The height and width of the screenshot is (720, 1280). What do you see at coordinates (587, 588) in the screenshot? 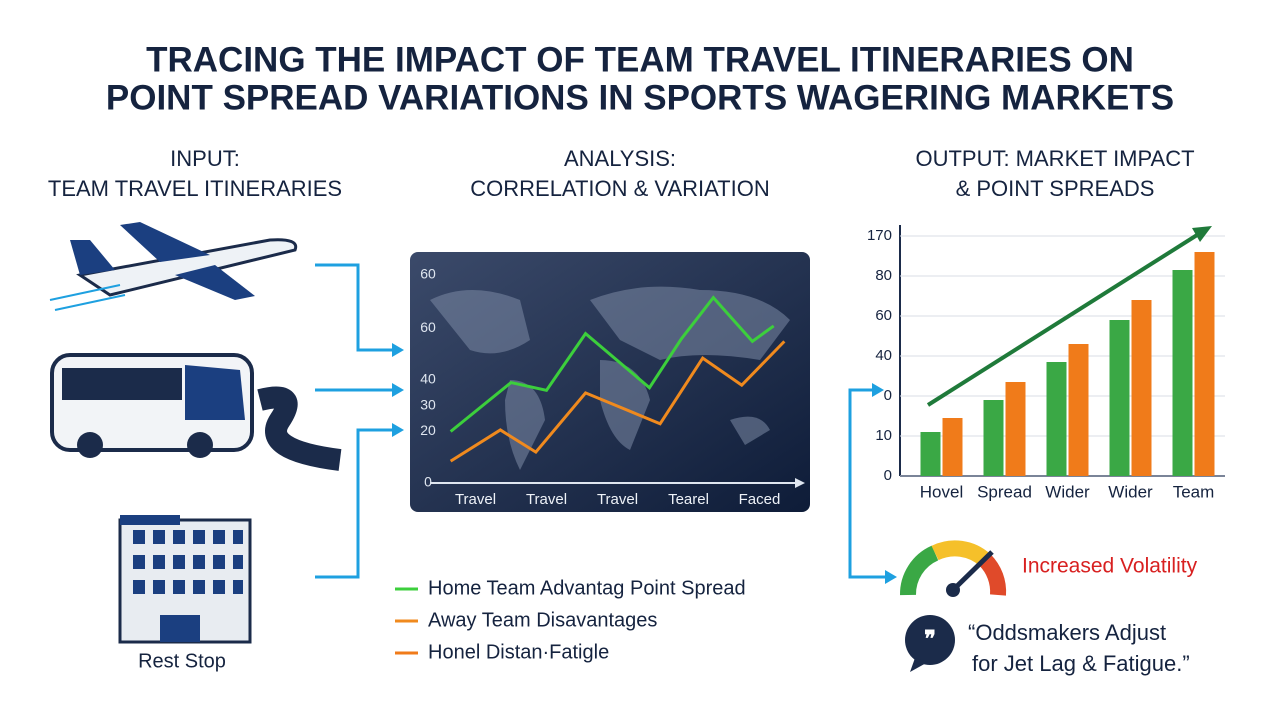
I see `legend-label: Home Team Advantag Point Spread` at bounding box center [587, 588].